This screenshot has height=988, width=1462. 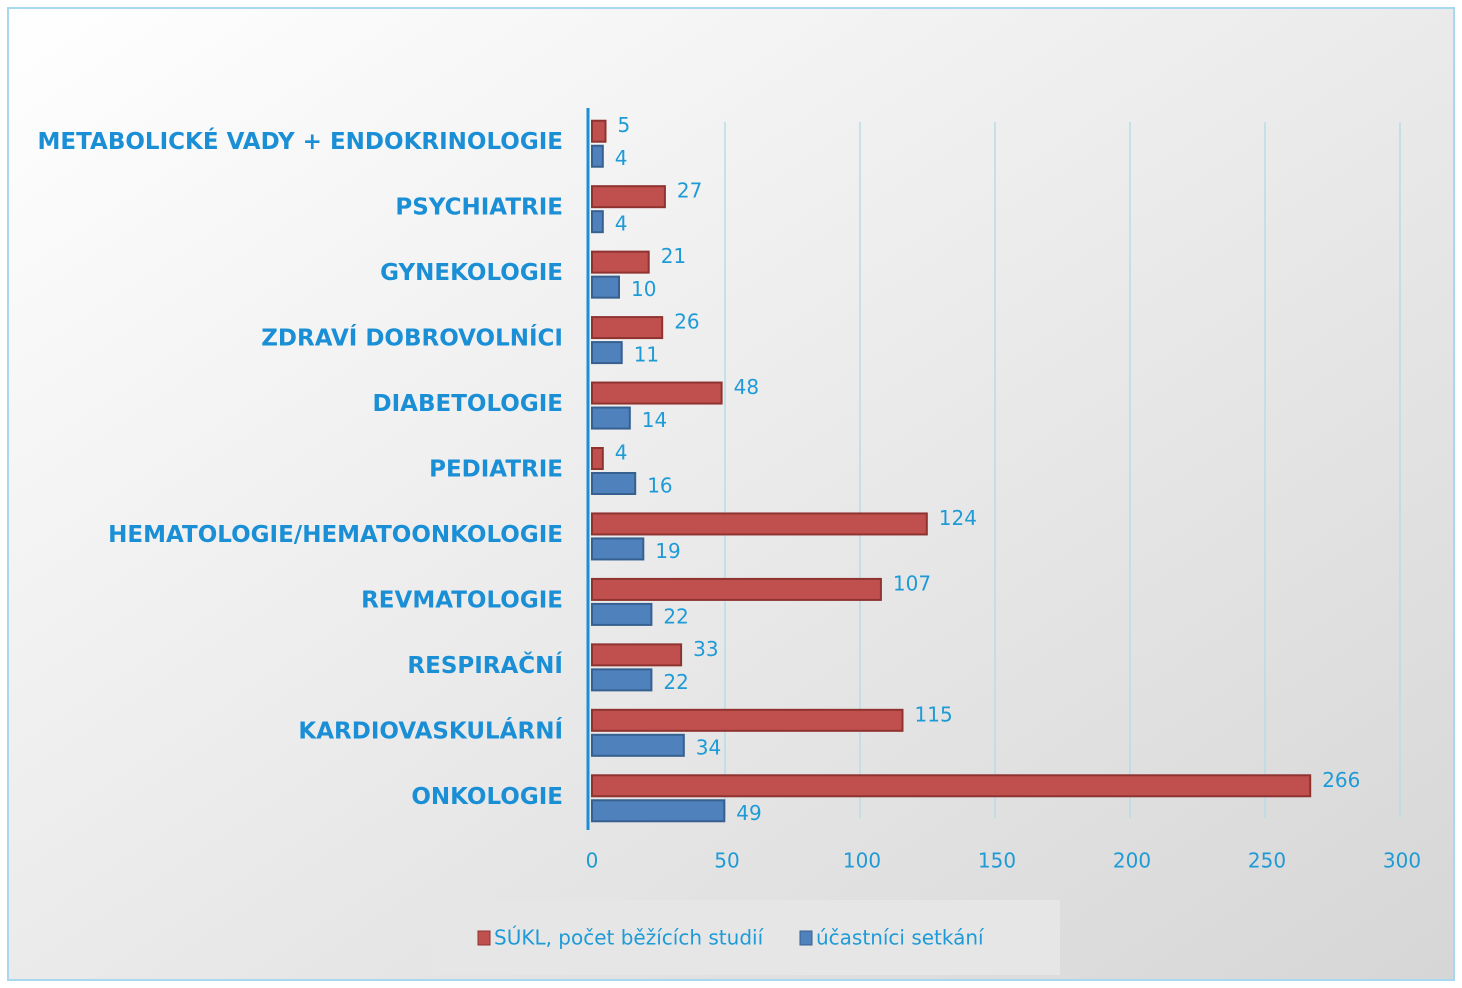 I want to click on category-label: ONKOLOGIE, so click(x=487, y=797).